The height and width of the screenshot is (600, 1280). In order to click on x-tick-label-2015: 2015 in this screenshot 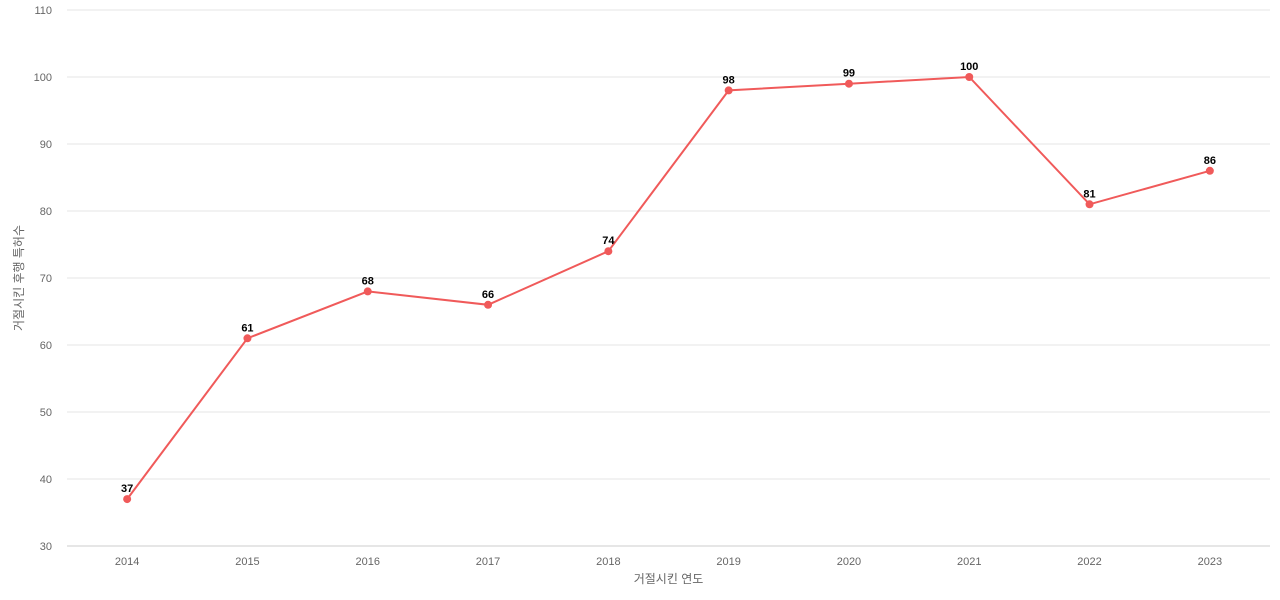, I will do `click(247, 562)`.